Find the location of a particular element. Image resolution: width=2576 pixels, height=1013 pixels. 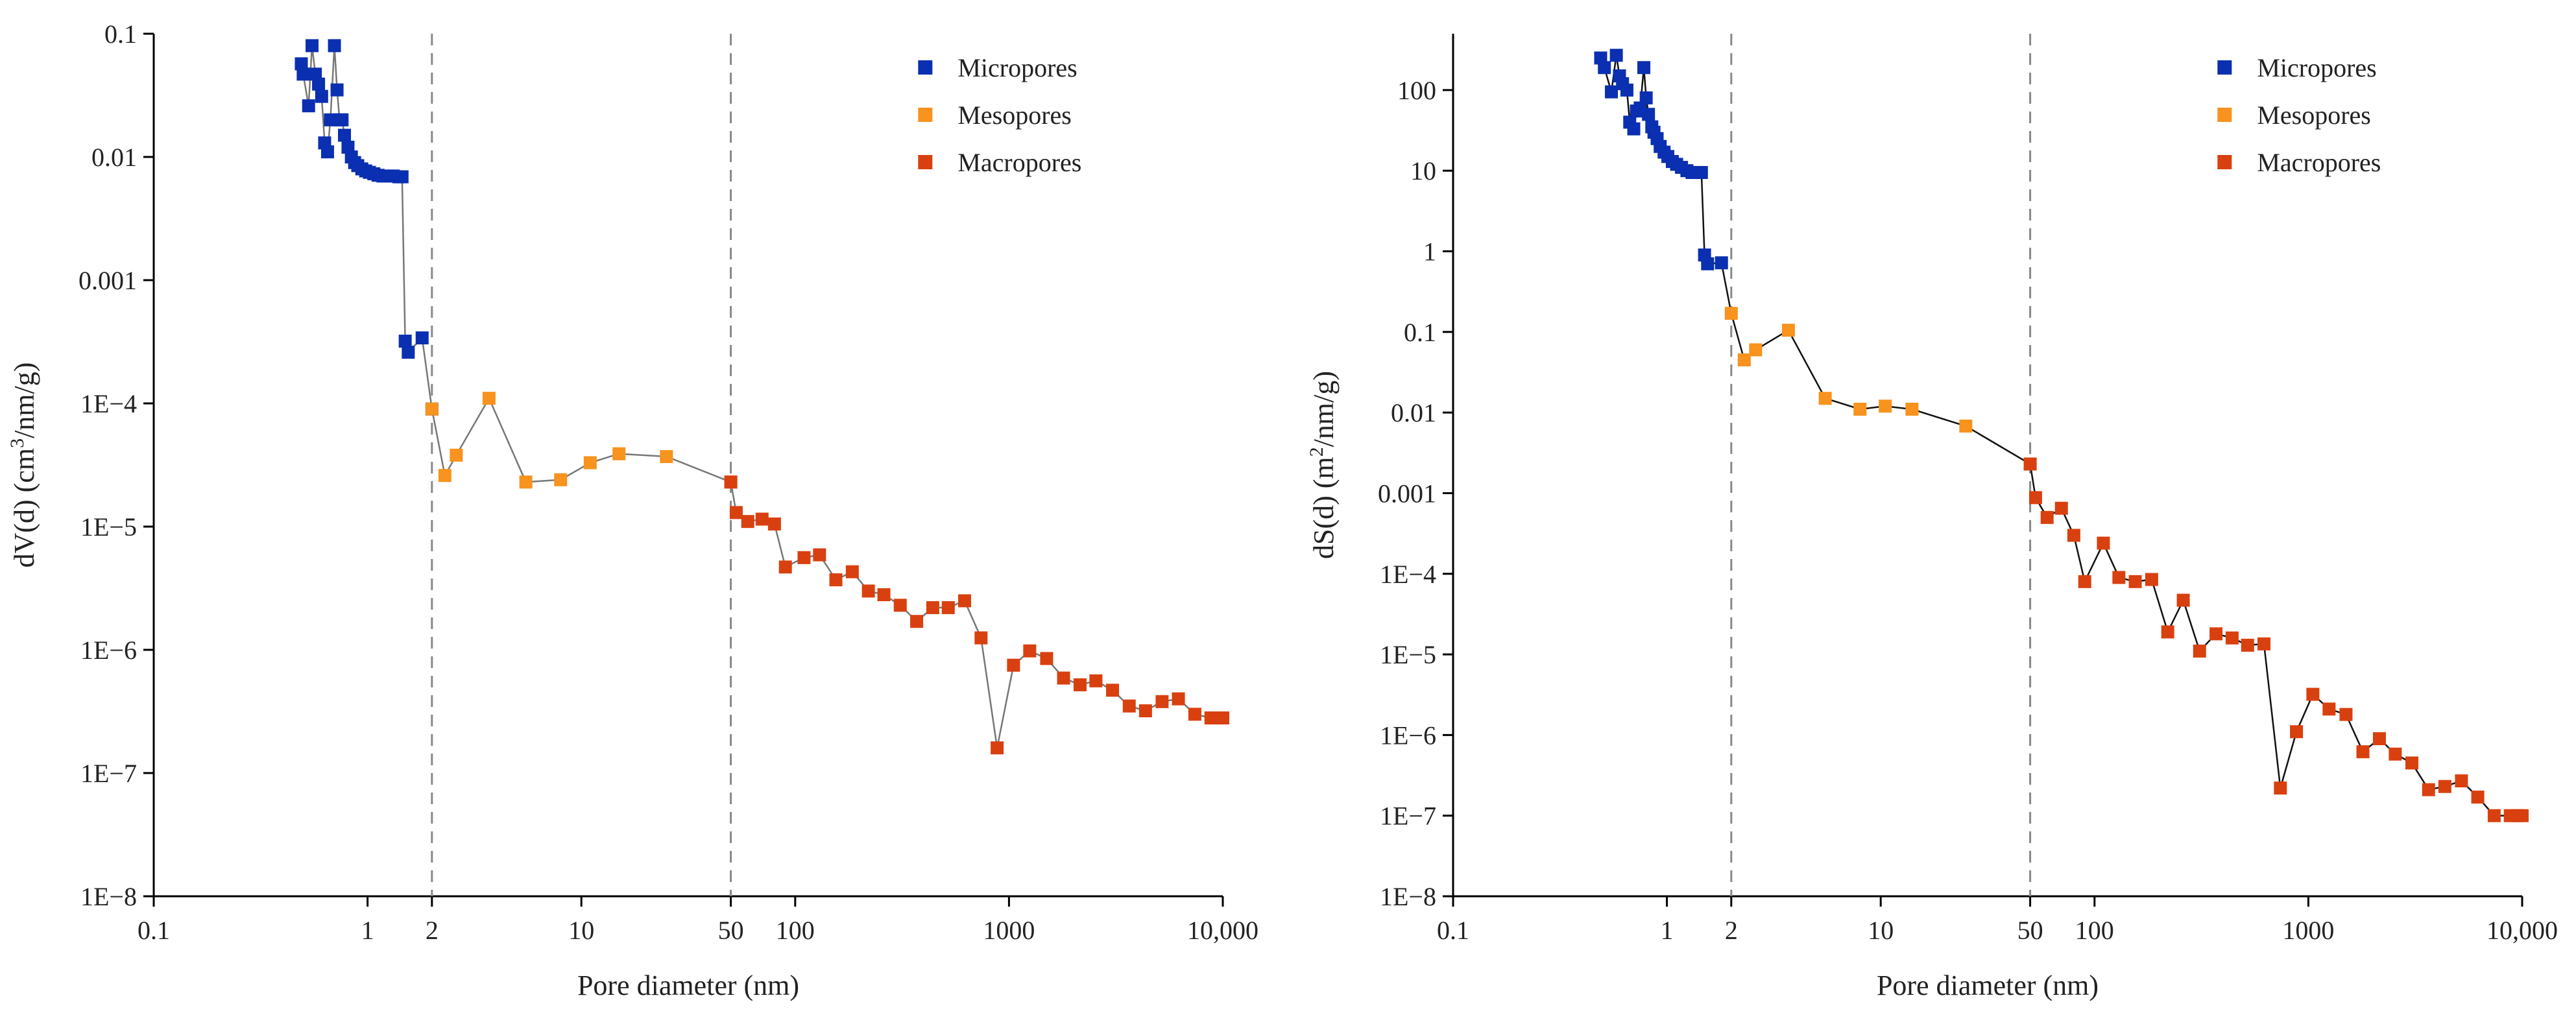

left-x-axis-title: Pore diameter (nm) is located at coordinates (688, 985).